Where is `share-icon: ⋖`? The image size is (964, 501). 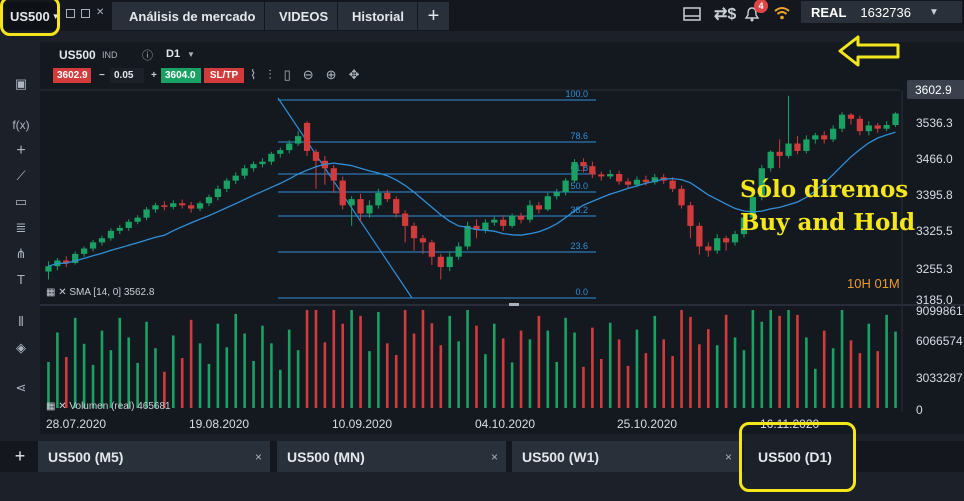 share-icon: ⋖ is located at coordinates (21, 387).